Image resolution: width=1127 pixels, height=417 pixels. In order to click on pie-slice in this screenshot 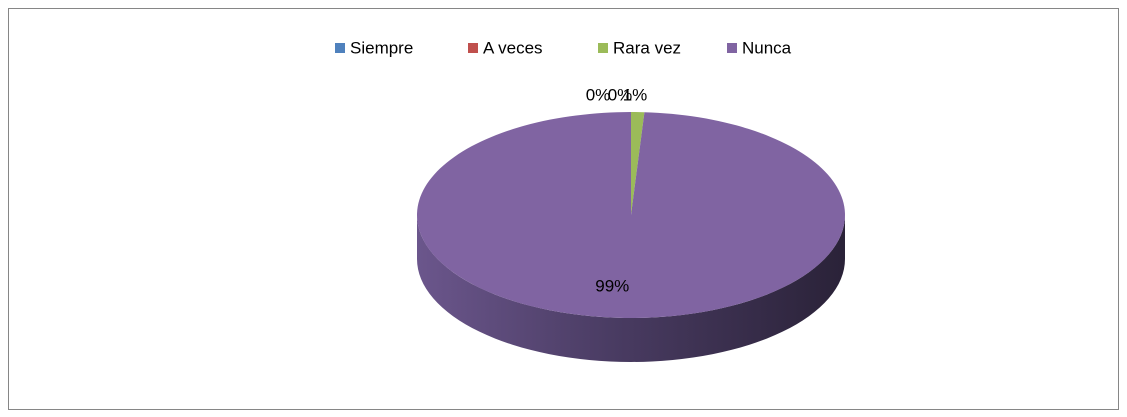, I will do `click(638, 163)`.